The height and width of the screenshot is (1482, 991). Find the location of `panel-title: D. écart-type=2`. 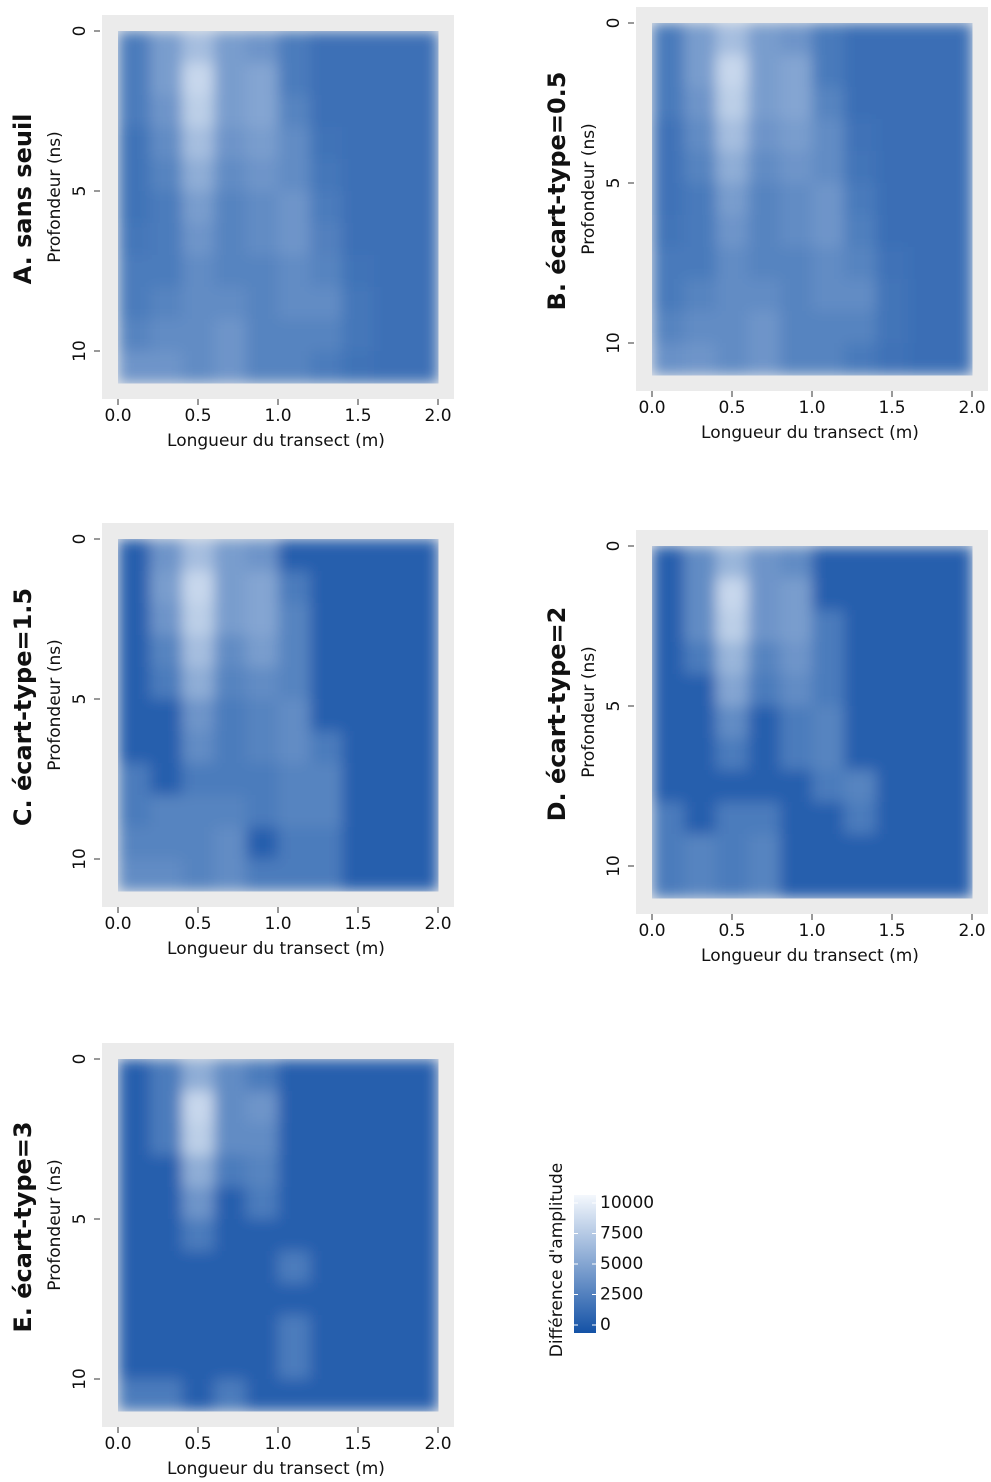

panel-title: D. écart-type=2 is located at coordinates (557, 714).